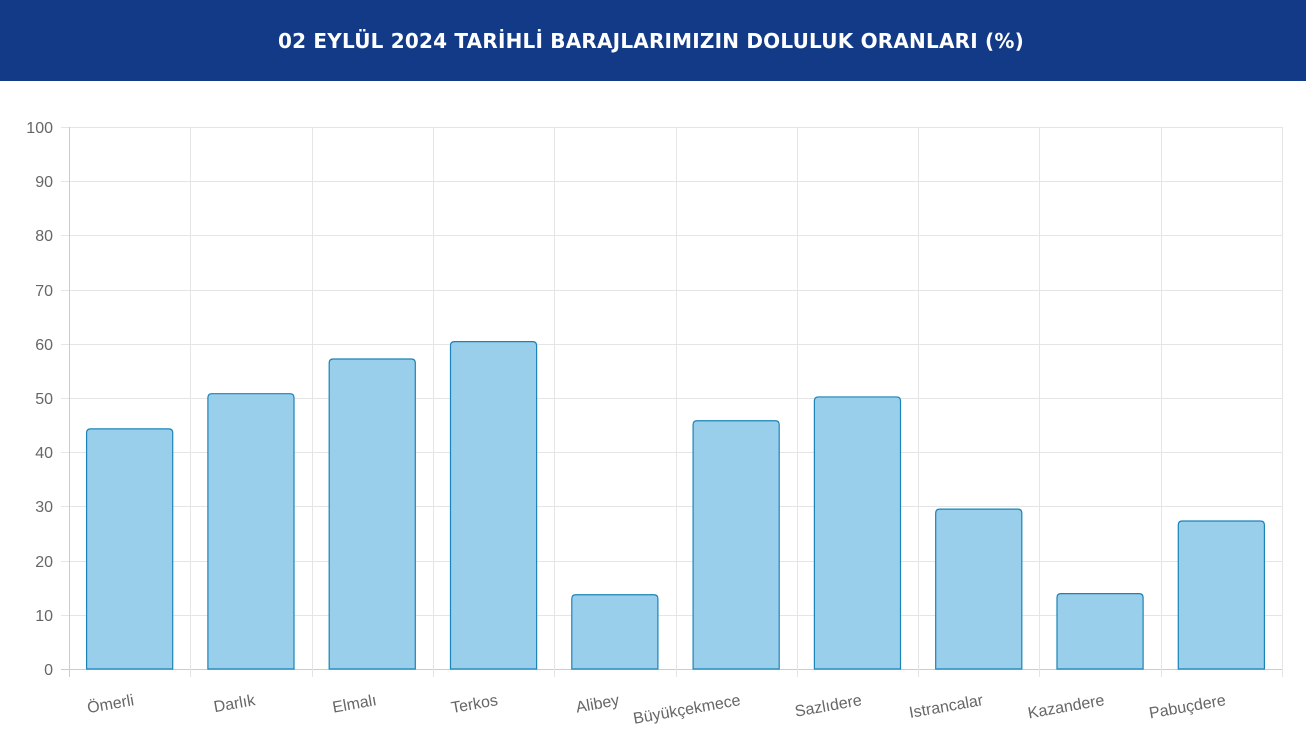 This screenshot has width=1306, height=739. What do you see at coordinates (44, 182) in the screenshot?
I see `y-tick-label: 90` at bounding box center [44, 182].